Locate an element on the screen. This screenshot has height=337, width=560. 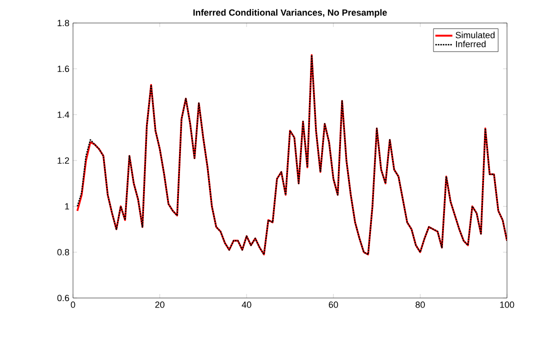
y-tick-label: 1.4 is located at coordinates (64, 115).